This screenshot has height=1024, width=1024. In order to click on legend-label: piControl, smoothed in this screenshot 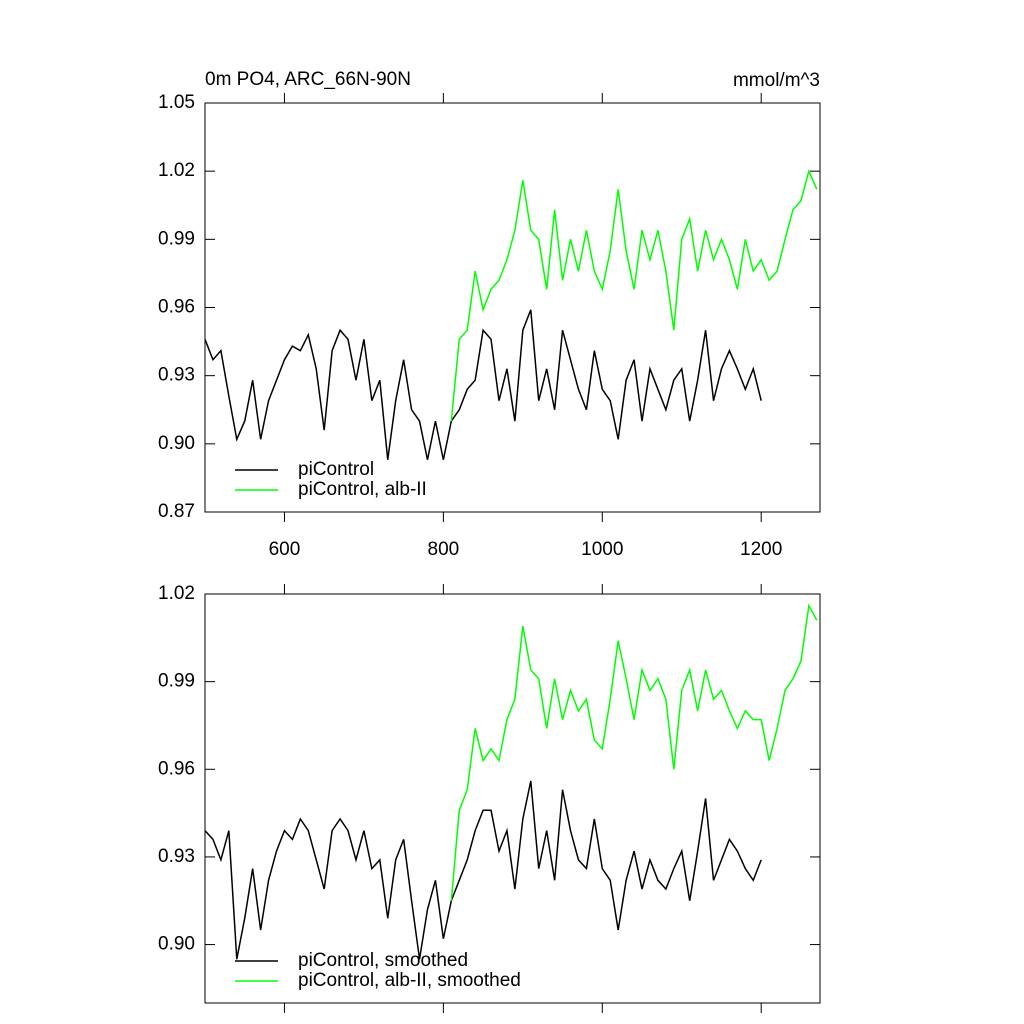, I will do `click(383, 960)`.